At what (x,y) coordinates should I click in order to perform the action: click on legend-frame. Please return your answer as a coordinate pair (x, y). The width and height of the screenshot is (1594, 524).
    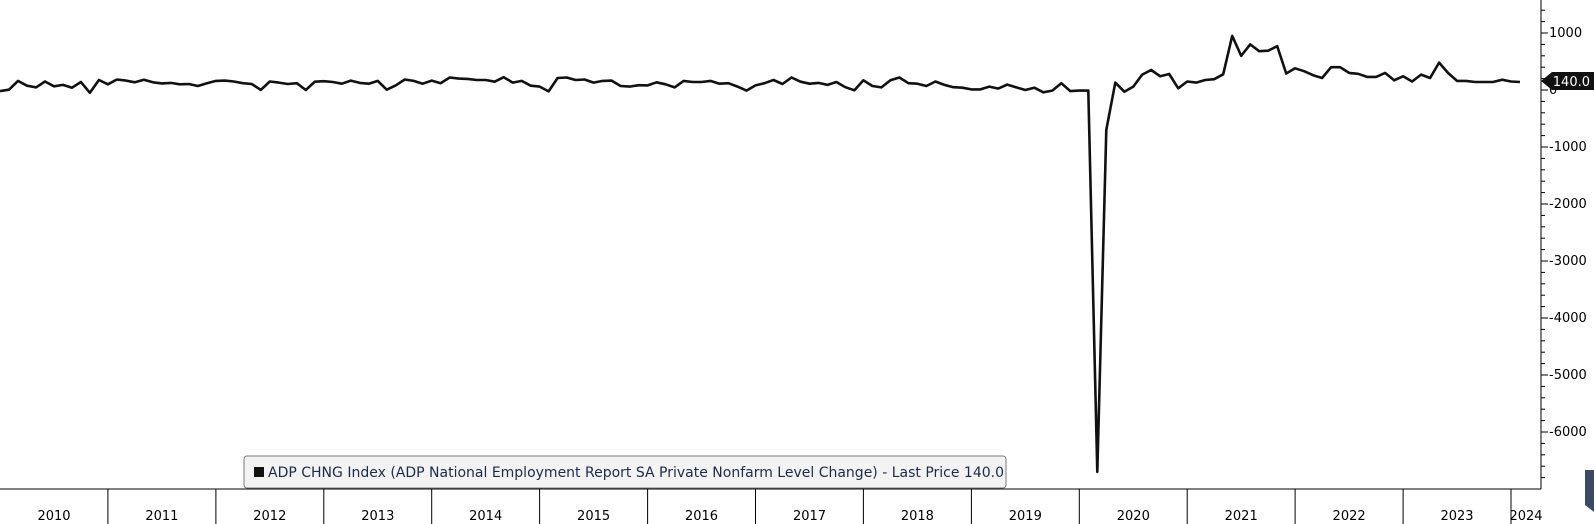
    Looking at the image, I should click on (625, 472).